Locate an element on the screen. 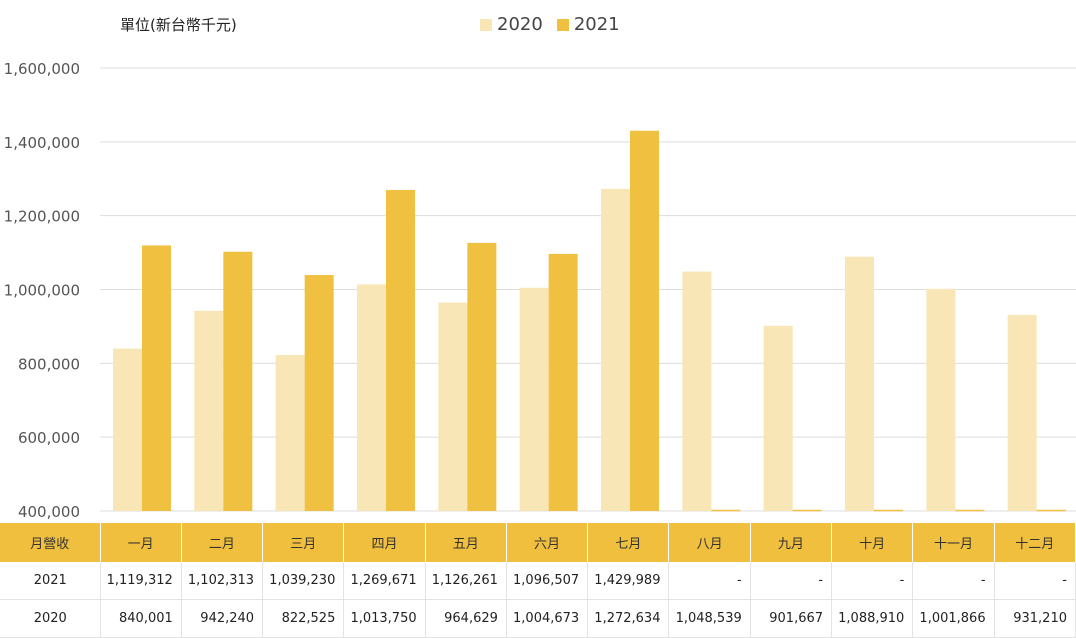 This screenshot has width=1076, height=638. table-header-month: 六月 is located at coordinates (547, 542).